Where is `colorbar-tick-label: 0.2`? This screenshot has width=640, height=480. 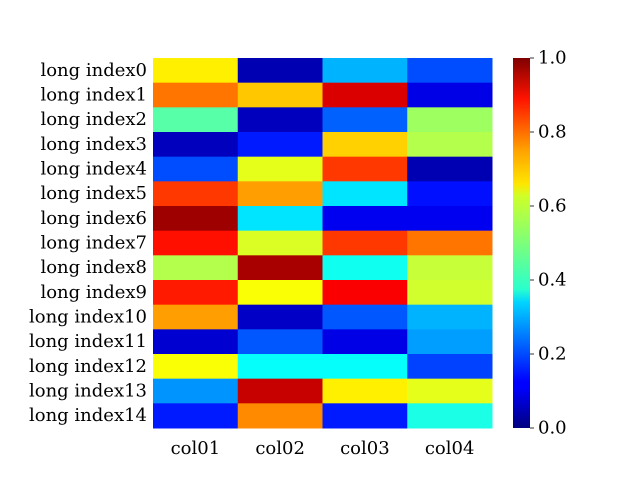
colorbar-tick-label: 0.2 is located at coordinates (552, 354).